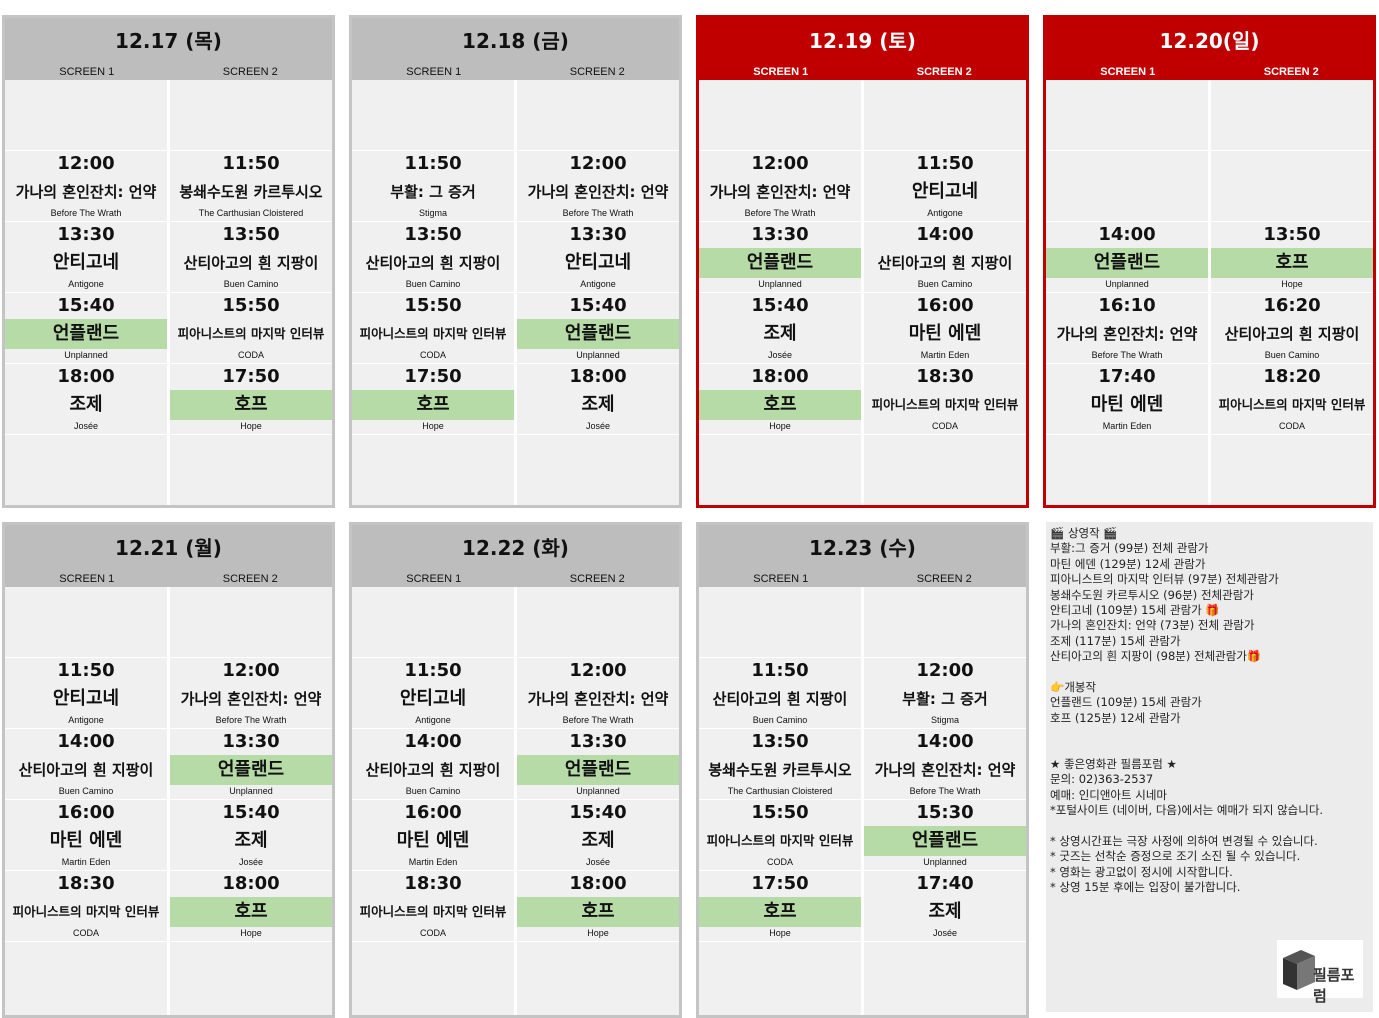  I want to click on screening-time: 18:20, so click(1292, 376).